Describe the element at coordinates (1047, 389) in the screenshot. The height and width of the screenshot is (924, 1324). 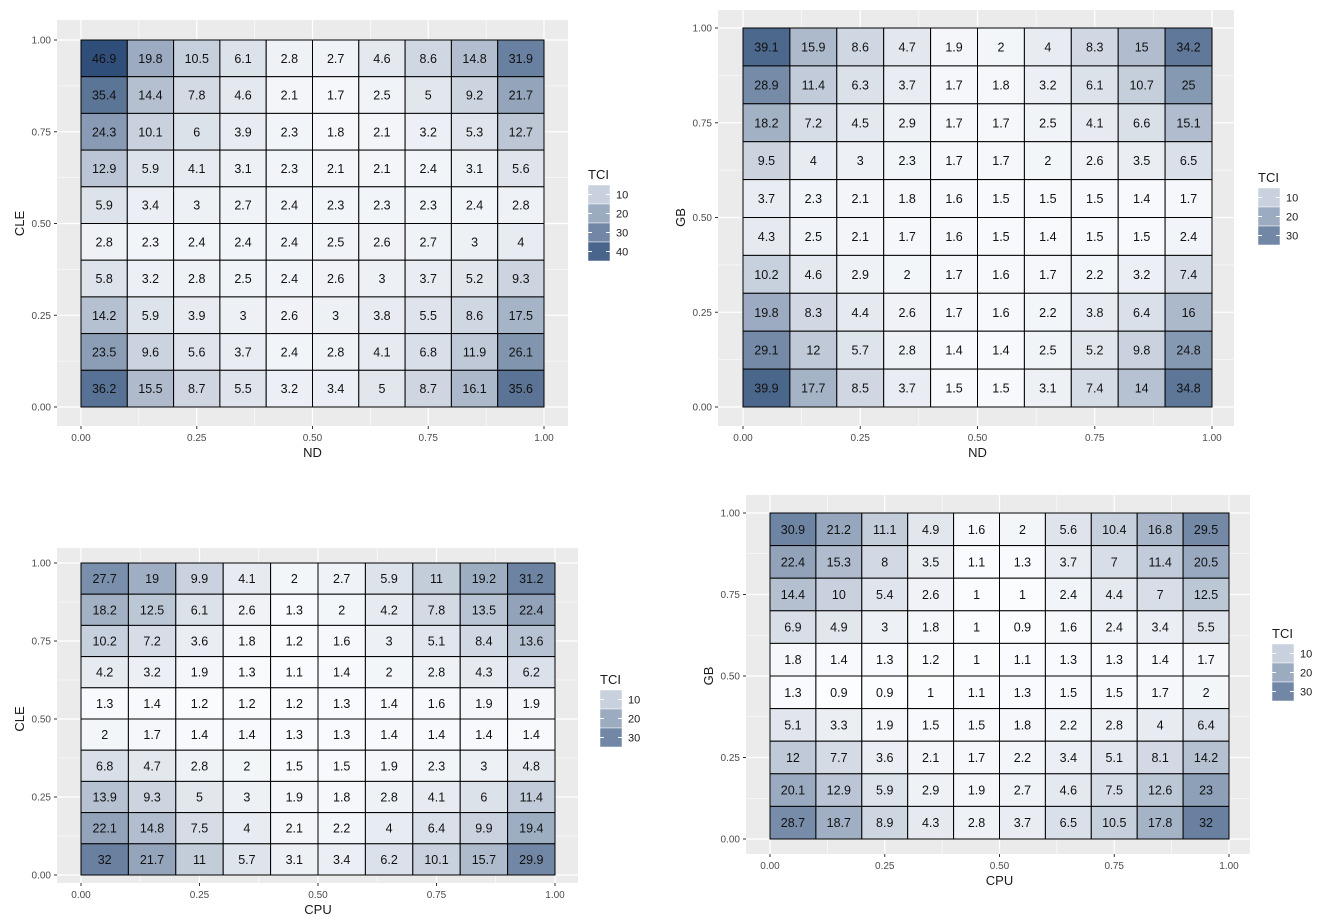
I see `cell-label: 3.1` at that location.